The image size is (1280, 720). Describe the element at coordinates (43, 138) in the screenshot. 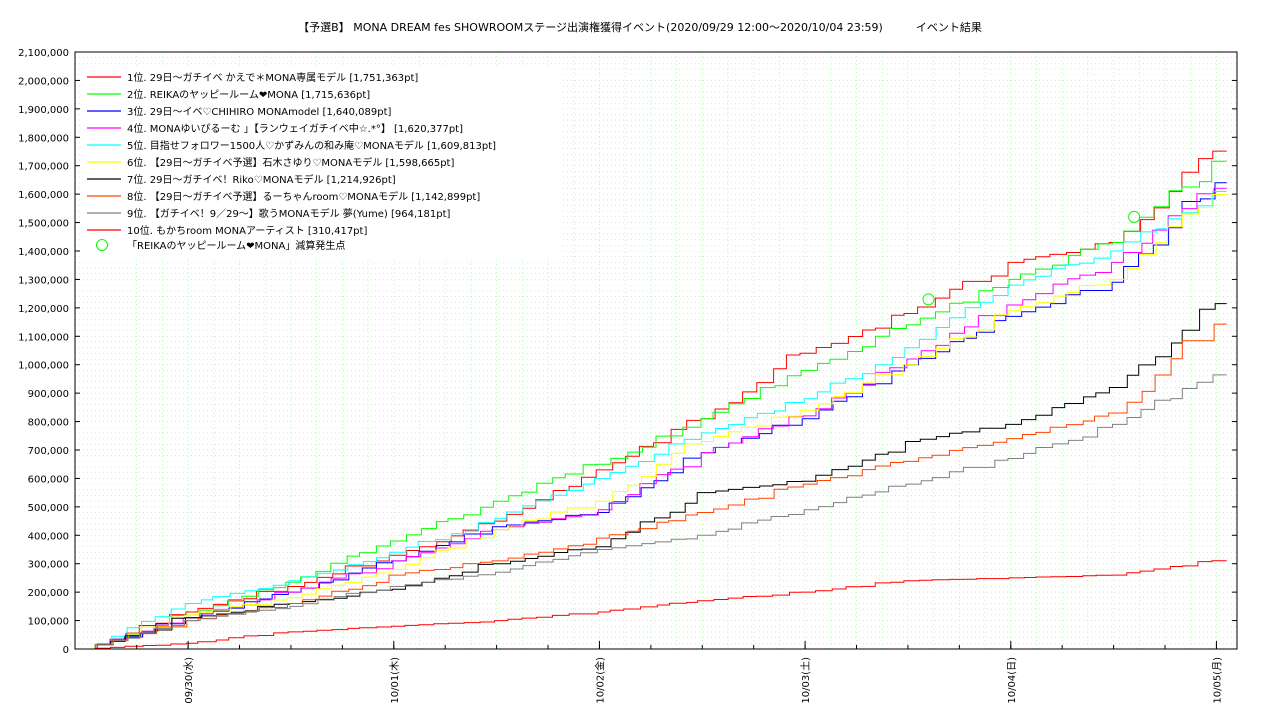

I see `y-tick-label: 1,800,000` at that location.